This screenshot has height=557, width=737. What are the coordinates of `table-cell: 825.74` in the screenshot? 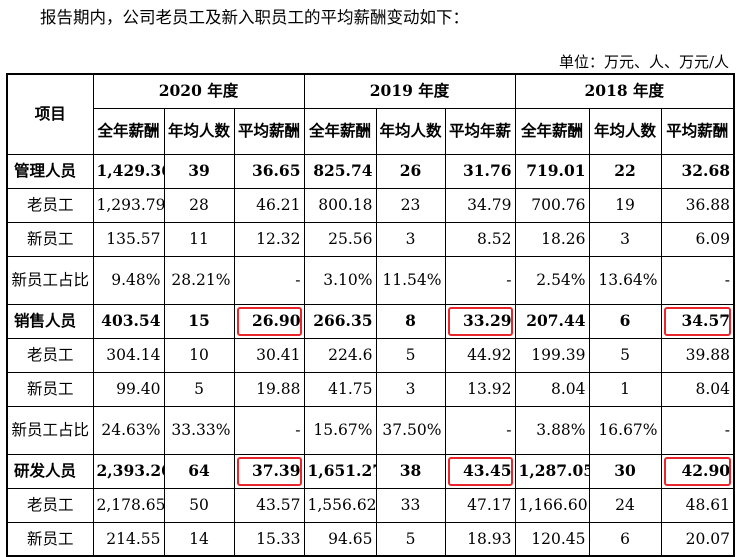 It's located at (340, 171).